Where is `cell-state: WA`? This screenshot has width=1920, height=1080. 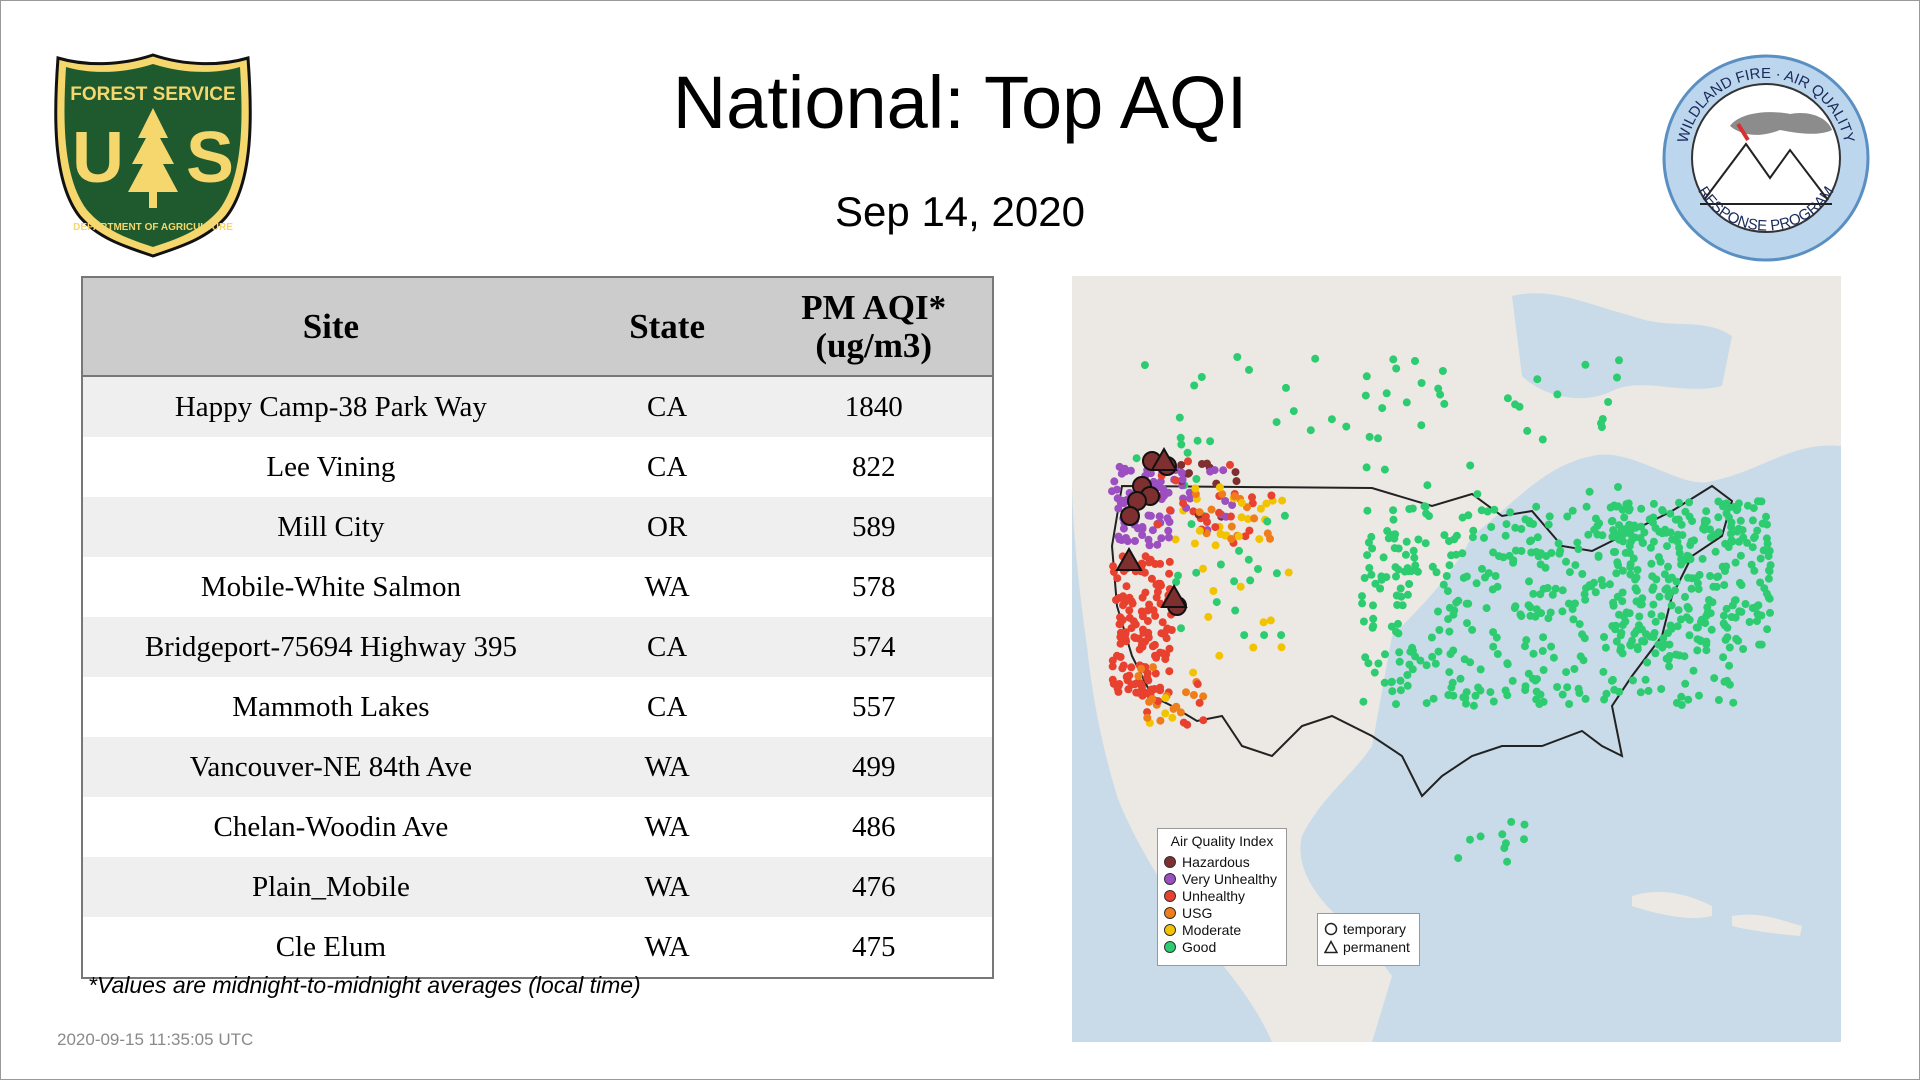
cell-state: WA is located at coordinates (667, 587).